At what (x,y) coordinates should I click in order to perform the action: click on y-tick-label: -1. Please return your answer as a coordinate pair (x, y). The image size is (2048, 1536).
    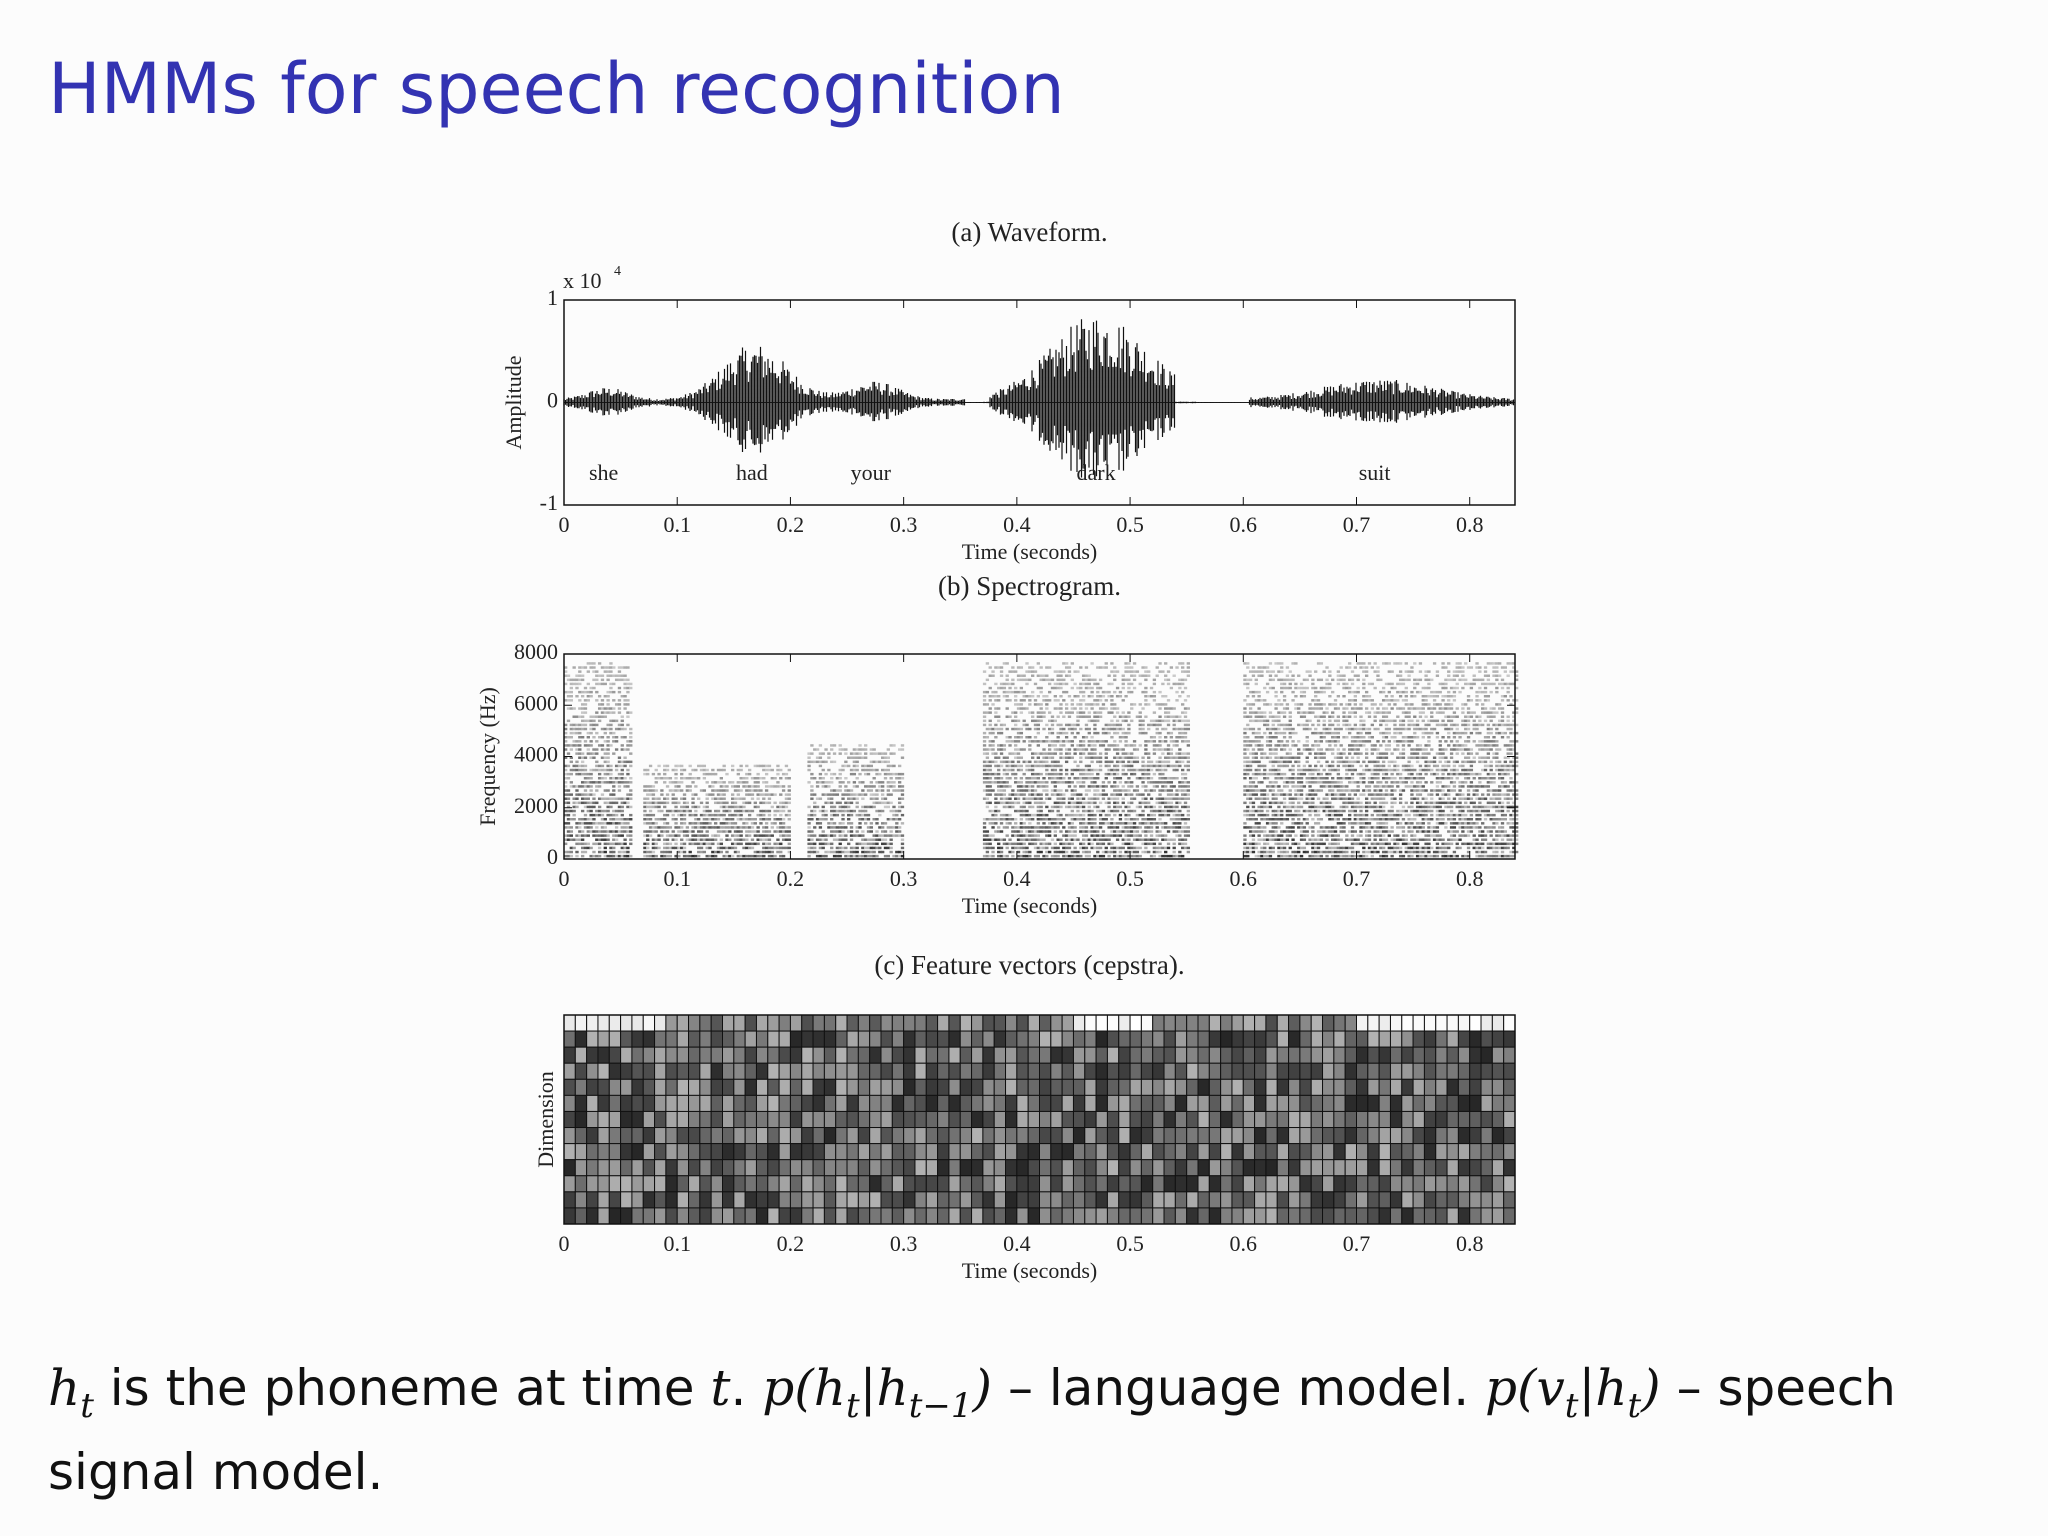
    Looking at the image, I should click on (549, 502).